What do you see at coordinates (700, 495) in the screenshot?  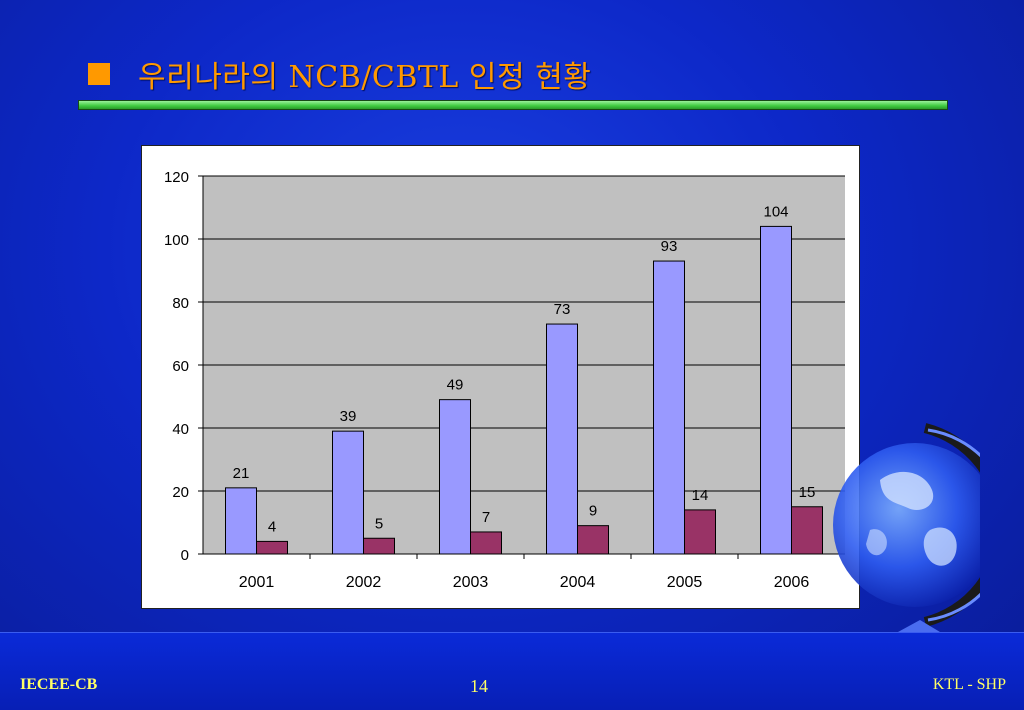 I see `data-label: 14` at bounding box center [700, 495].